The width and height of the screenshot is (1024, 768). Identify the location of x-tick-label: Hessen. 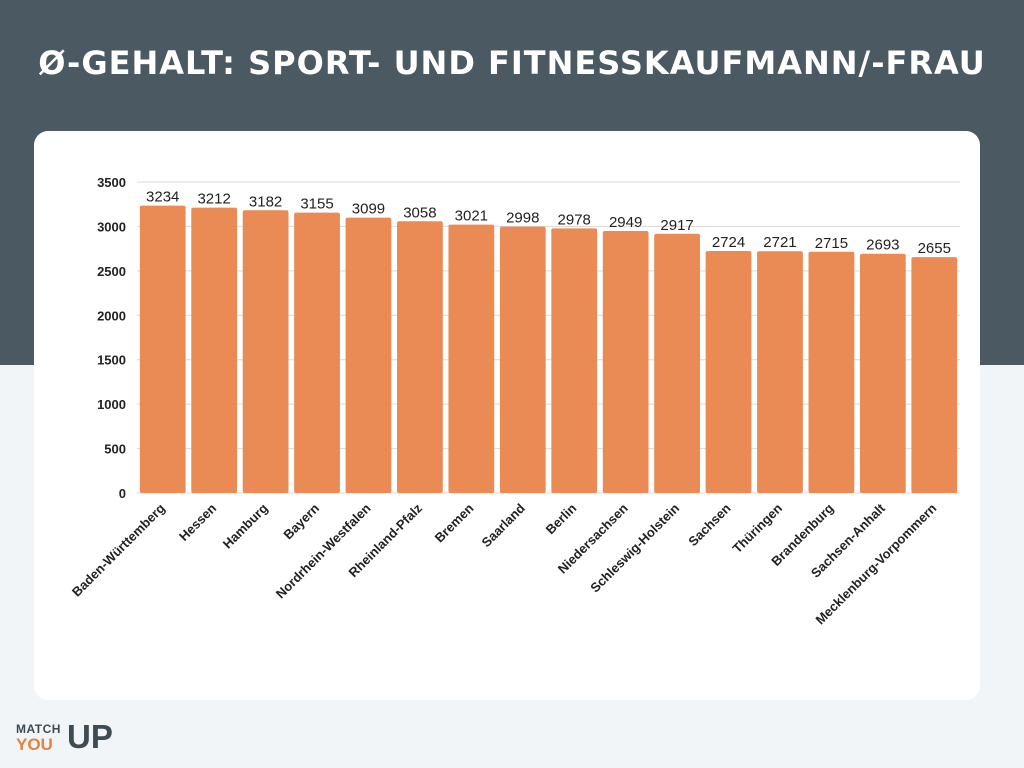
(197, 521).